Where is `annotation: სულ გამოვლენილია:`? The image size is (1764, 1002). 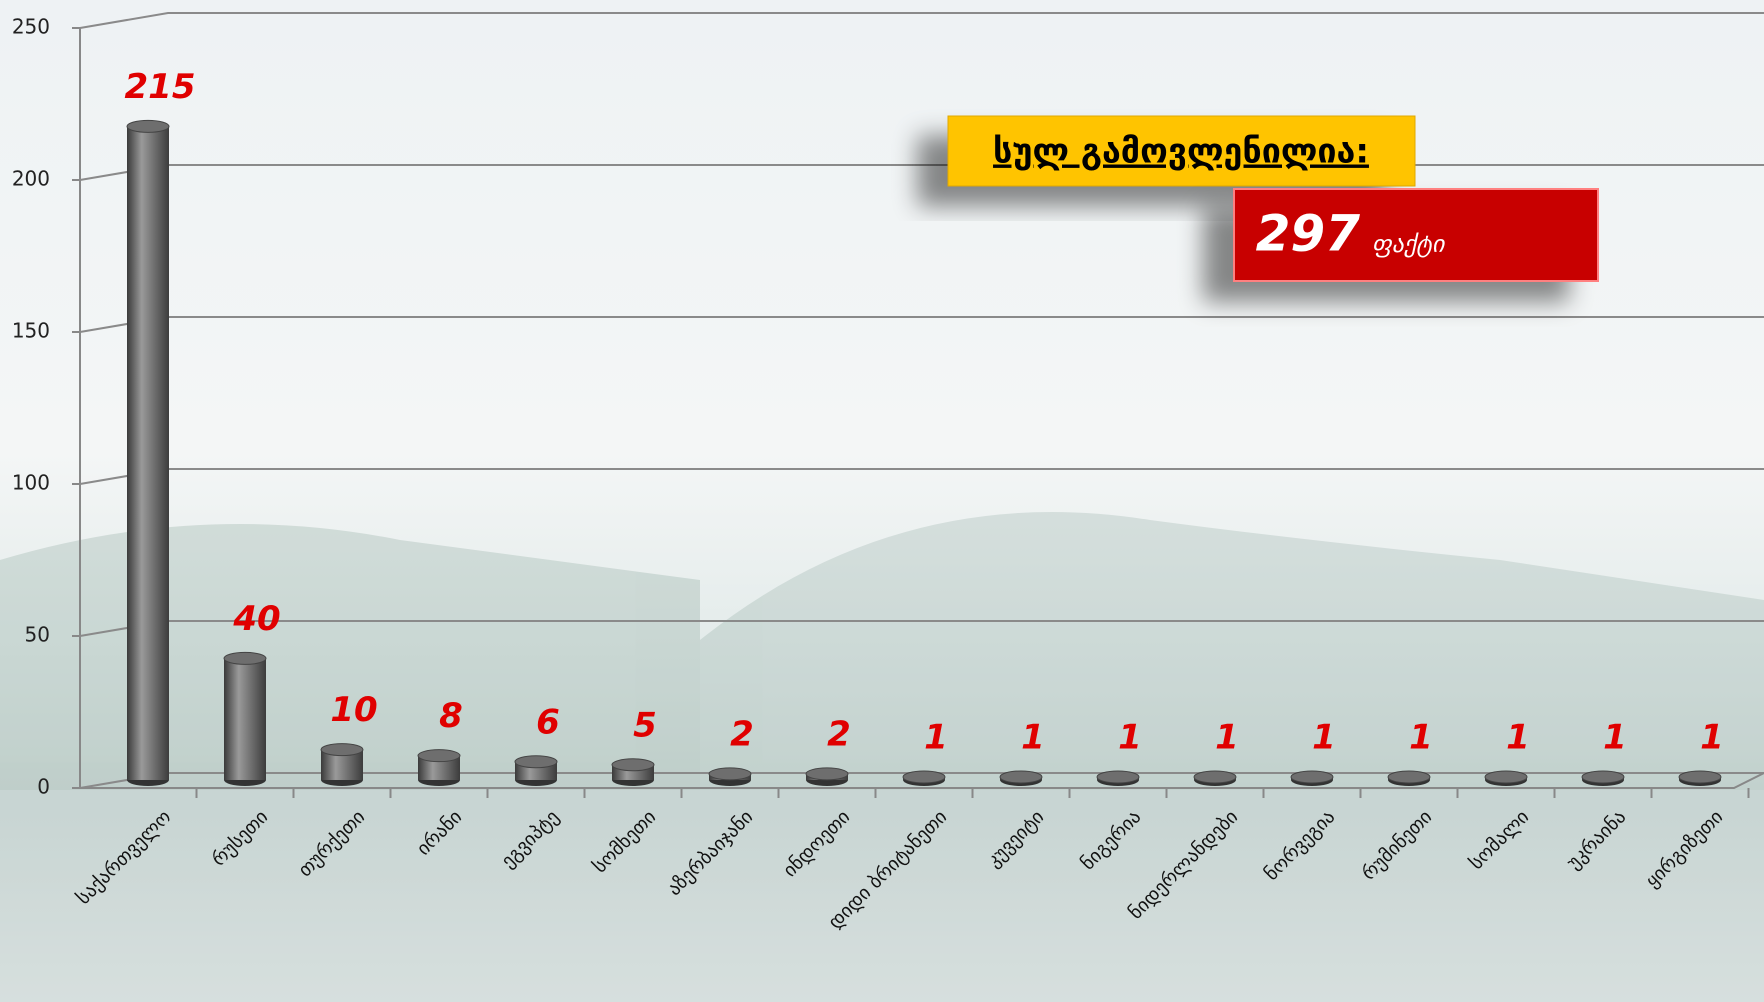
annotation: სულ გამოვლენილია: is located at coordinates (1181, 152).